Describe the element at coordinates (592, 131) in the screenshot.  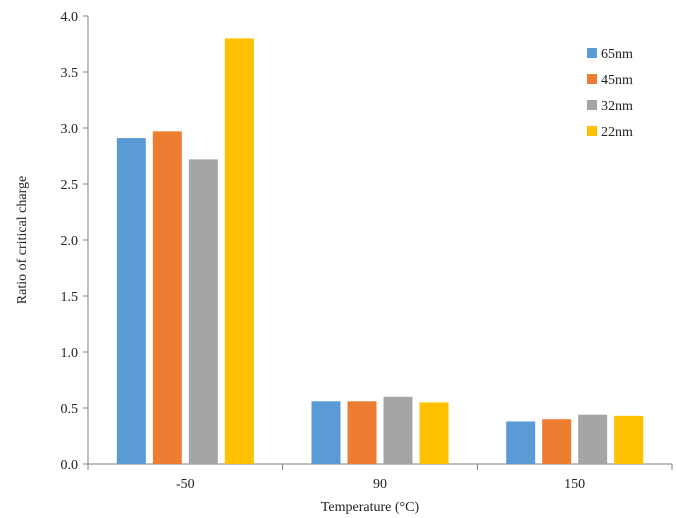
I see `legend-swatch-22nm` at that location.